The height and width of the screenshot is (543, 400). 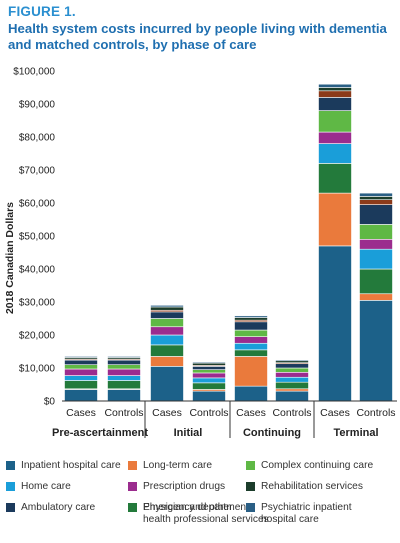 I want to click on y-tick-label: $60,000, so click(x=37, y=204).